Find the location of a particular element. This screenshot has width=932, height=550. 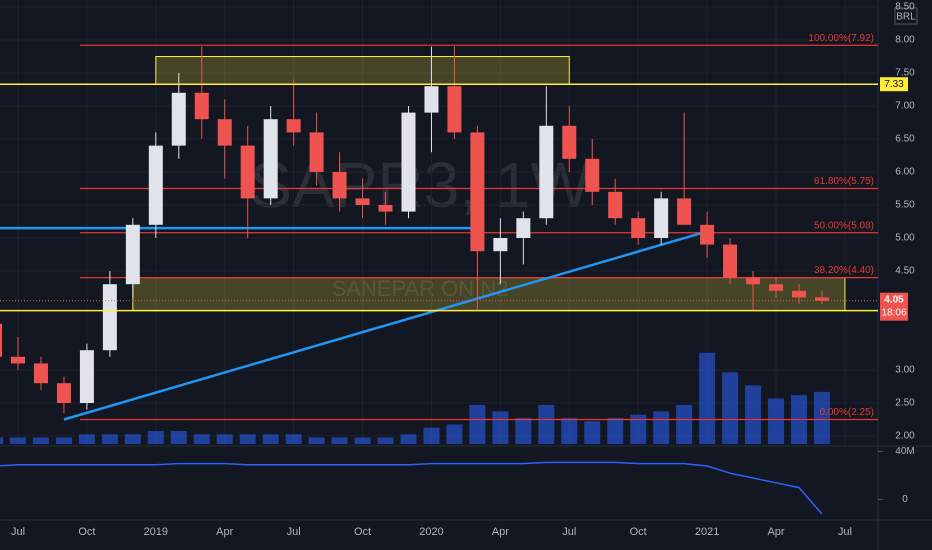

indicator-line is located at coordinates (411, 488).